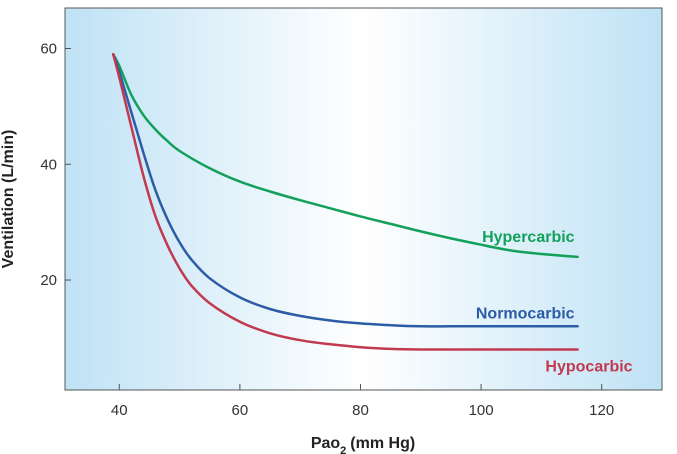  I want to click on x-tick-label: 100, so click(481, 410).